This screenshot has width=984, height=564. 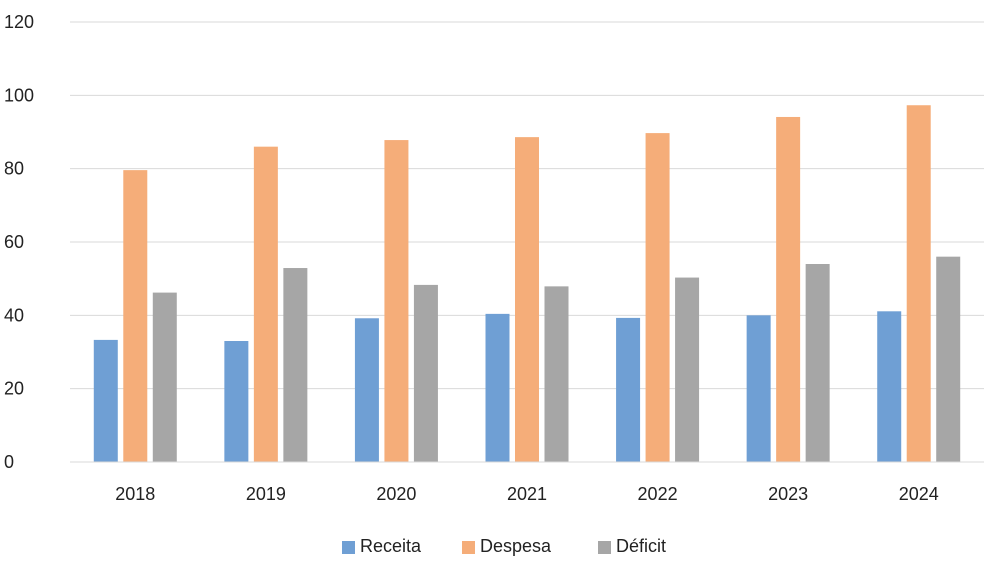 What do you see at coordinates (516, 546) in the screenshot?
I see `legend-label: Despesa` at bounding box center [516, 546].